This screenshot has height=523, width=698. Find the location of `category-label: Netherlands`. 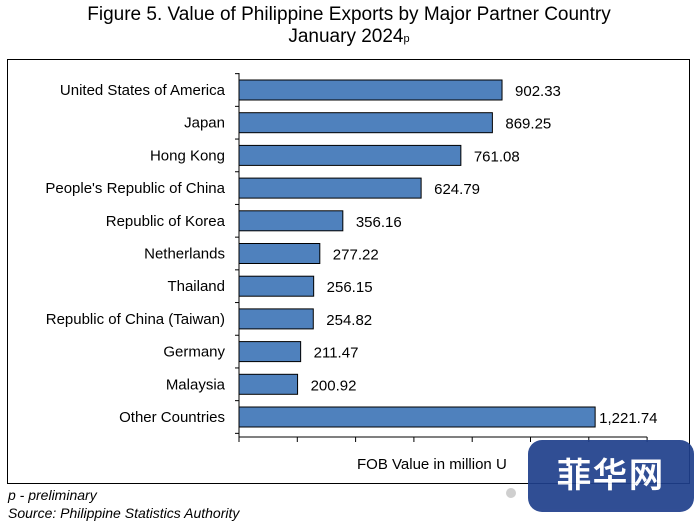

category-label: Netherlands is located at coordinates (184, 254).